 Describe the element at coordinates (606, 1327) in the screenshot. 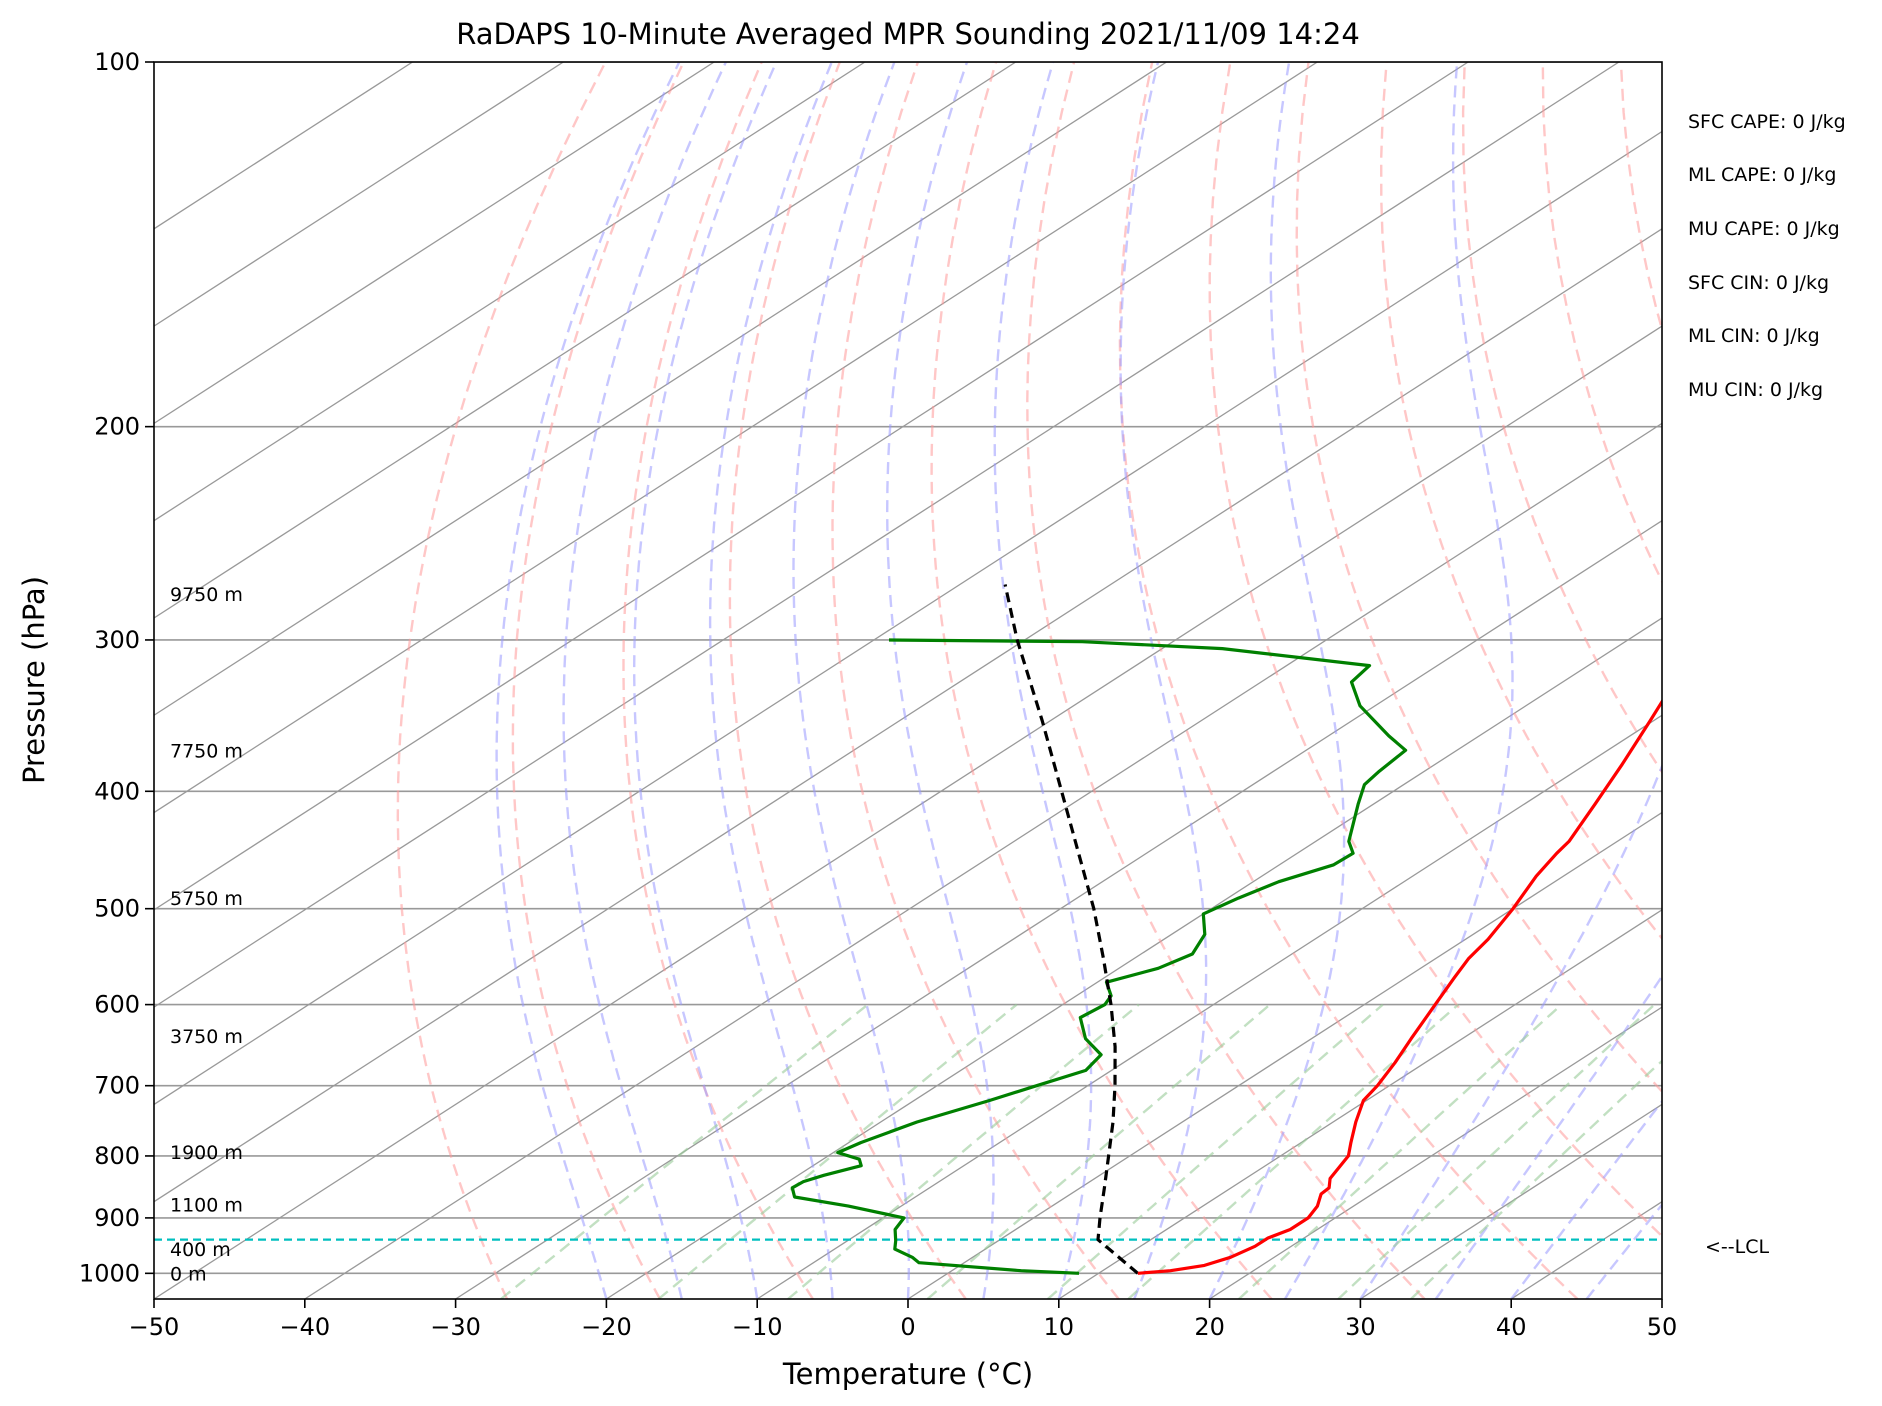

I see `x-tick-label: −20` at that location.